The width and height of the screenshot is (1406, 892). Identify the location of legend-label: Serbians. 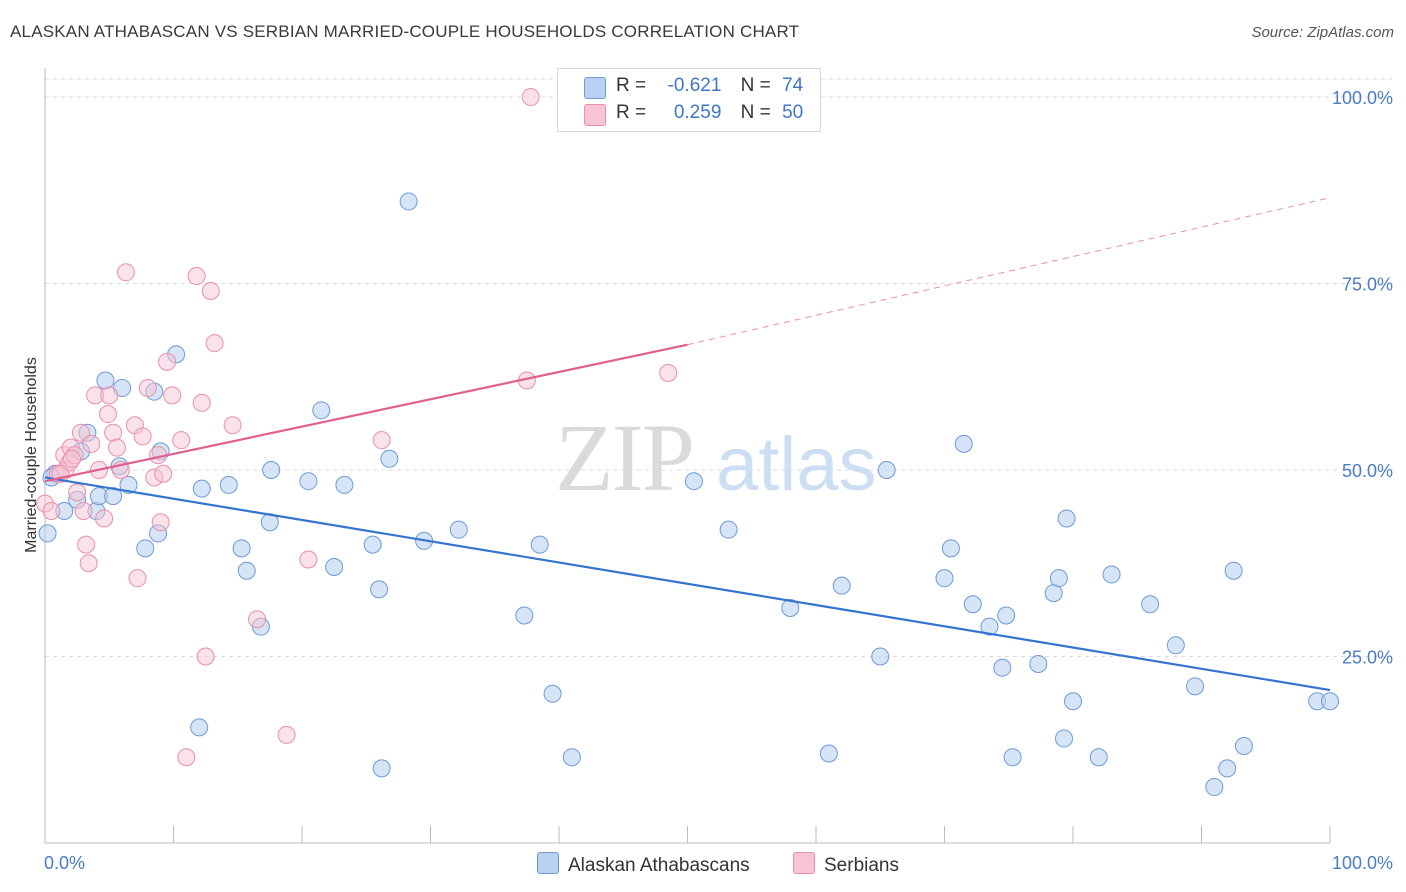
(861, 865).